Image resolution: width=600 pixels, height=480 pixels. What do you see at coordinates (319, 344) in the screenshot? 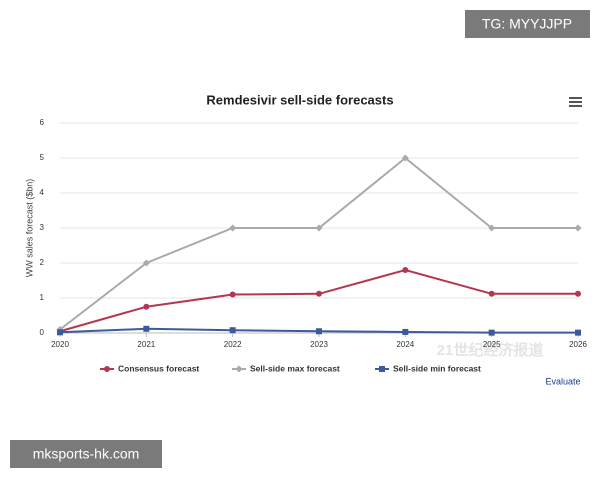
I see `x-tick-label: 2023` at bounding box center [319, 344].